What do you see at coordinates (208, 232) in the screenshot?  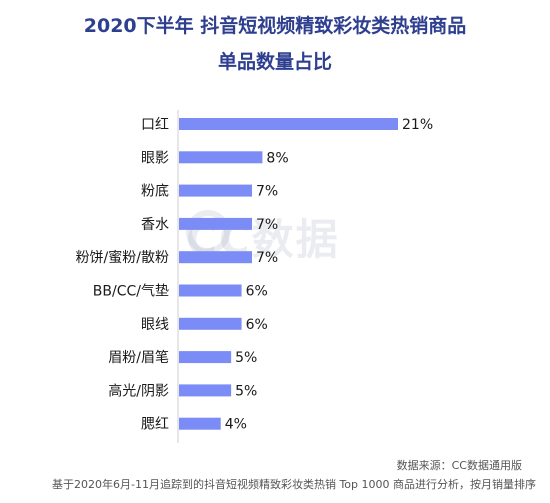 I see `watermark-logo-icon` at bounding box center [208, 232].